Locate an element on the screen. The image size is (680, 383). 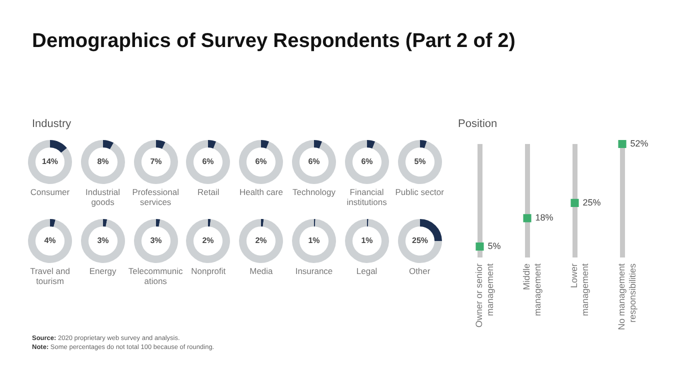
text: Other is located at coordinates (420, 271).